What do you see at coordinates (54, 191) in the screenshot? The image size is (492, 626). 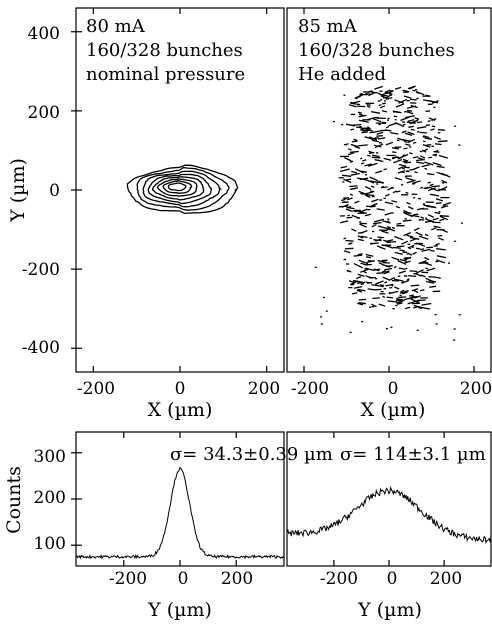 I see `y-tick-label: 0` at bounding box center [54, 191].